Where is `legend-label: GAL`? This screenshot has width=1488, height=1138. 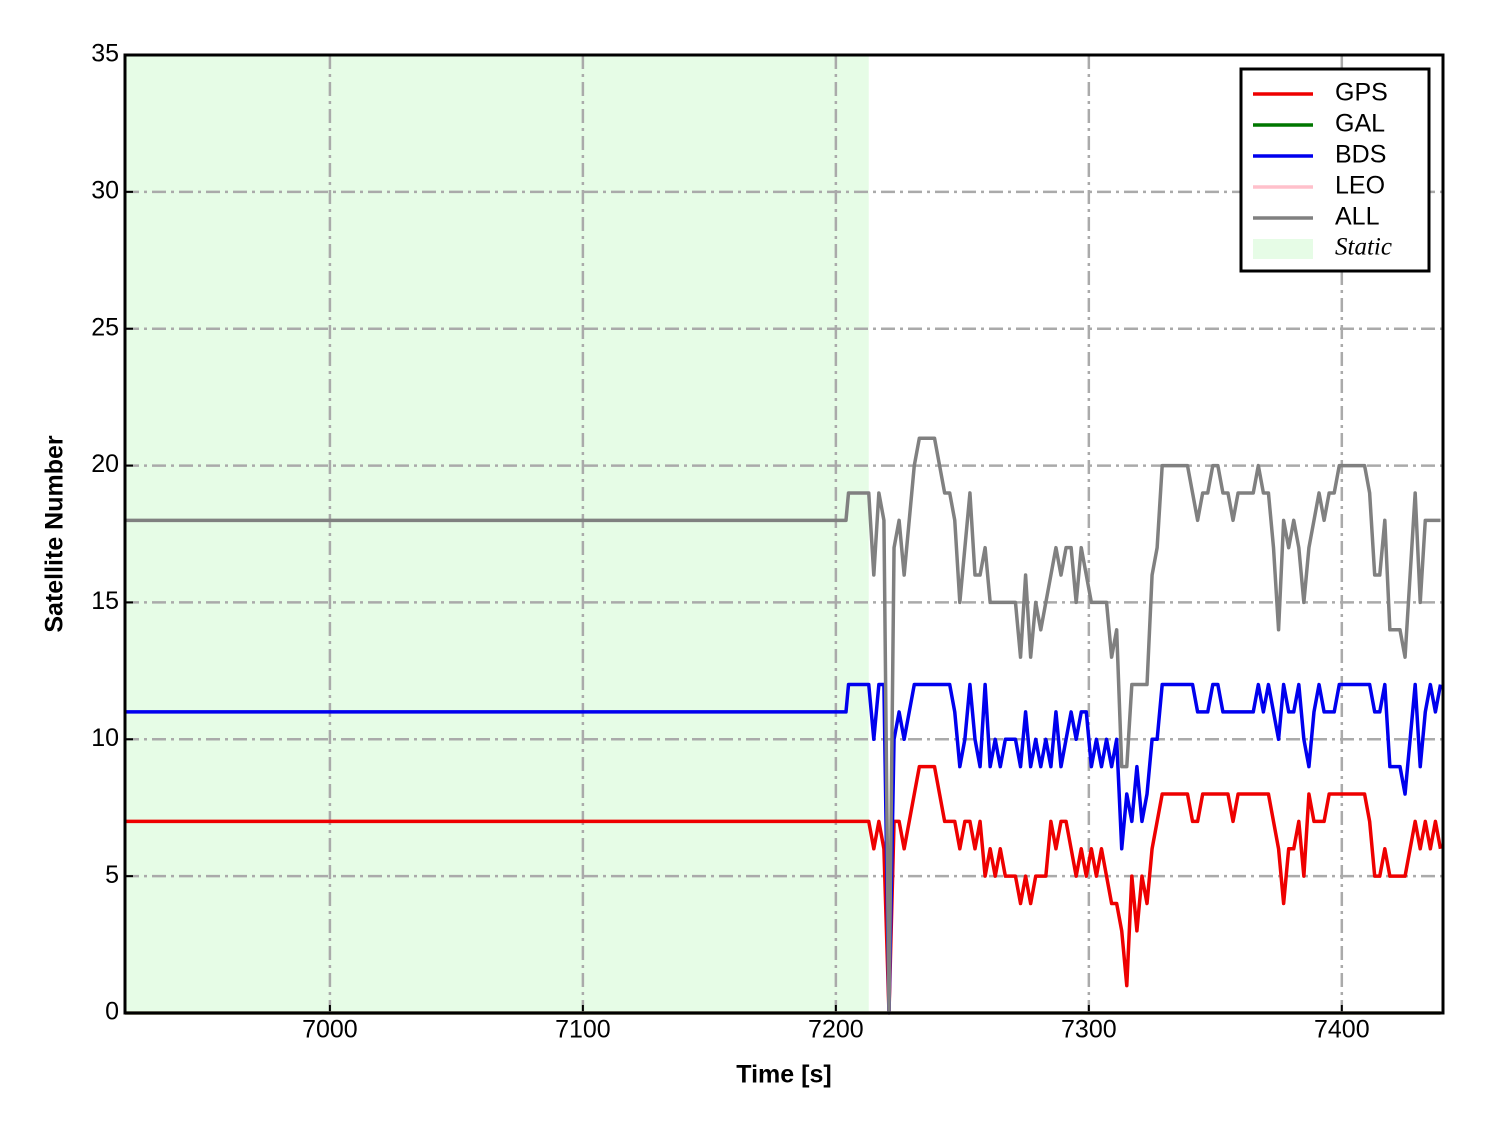 legend-label: GAL is located at coordinates (1360, 124).